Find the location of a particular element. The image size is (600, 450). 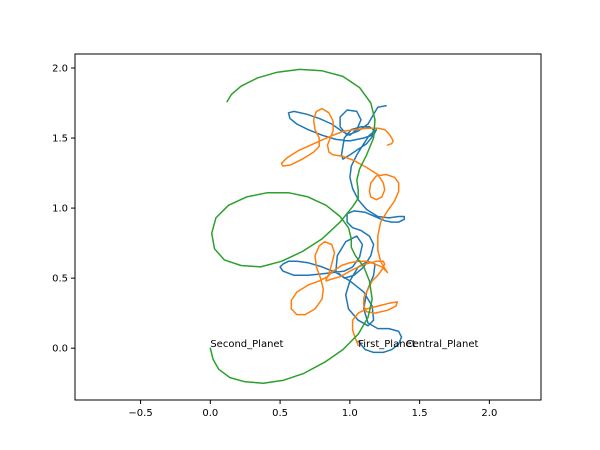

annotation-first-planet: First_Planet is located at coordinates (386, 344).